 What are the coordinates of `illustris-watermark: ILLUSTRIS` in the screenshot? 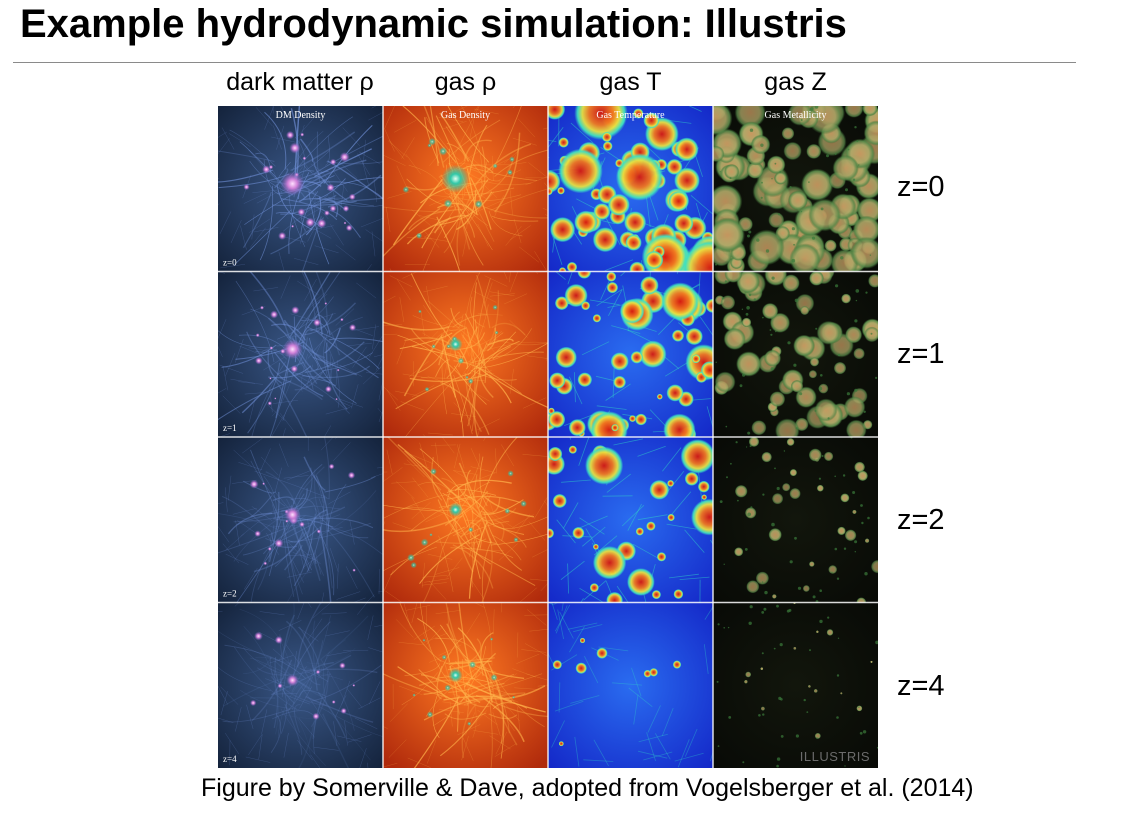 It's located at (835, 756).